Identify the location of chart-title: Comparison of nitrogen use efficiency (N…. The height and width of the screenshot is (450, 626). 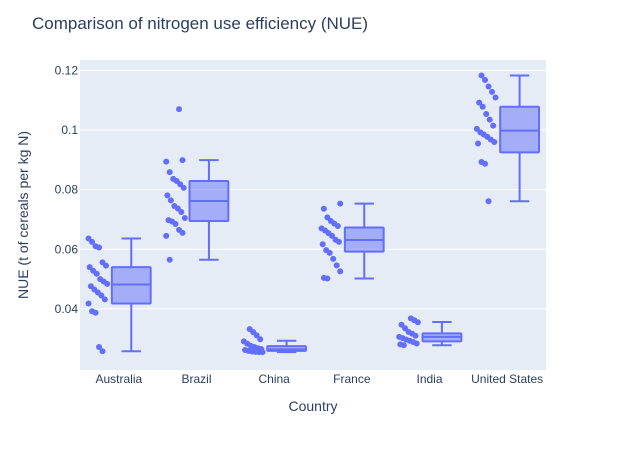
(200, 23).